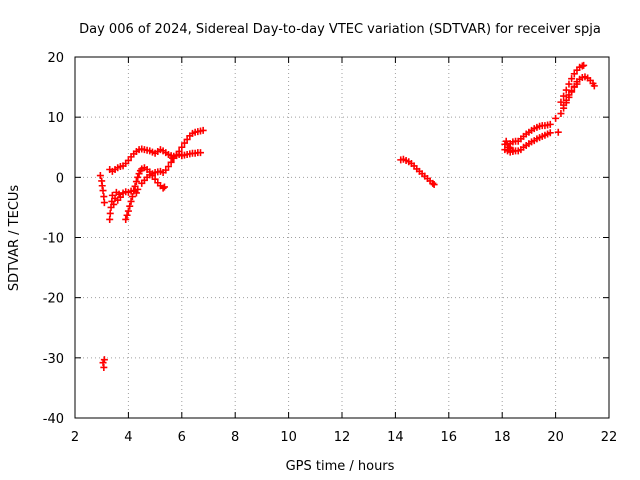  I want to click on x-tick-label: 6, so click(182, 437).